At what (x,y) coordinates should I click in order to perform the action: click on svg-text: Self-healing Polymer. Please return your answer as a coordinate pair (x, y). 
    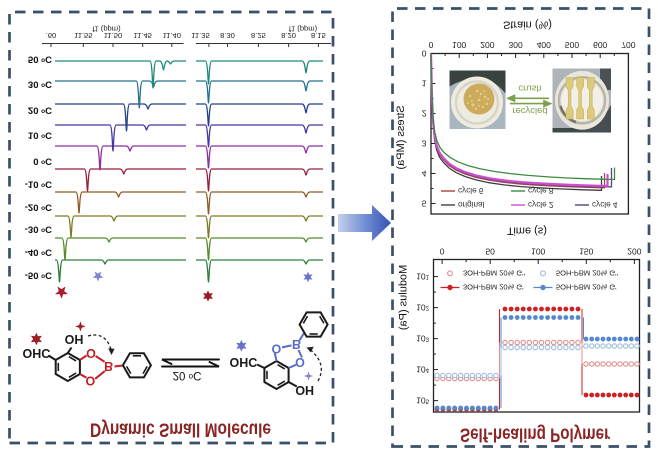
    Looking at the image, I should click on (535, 434).